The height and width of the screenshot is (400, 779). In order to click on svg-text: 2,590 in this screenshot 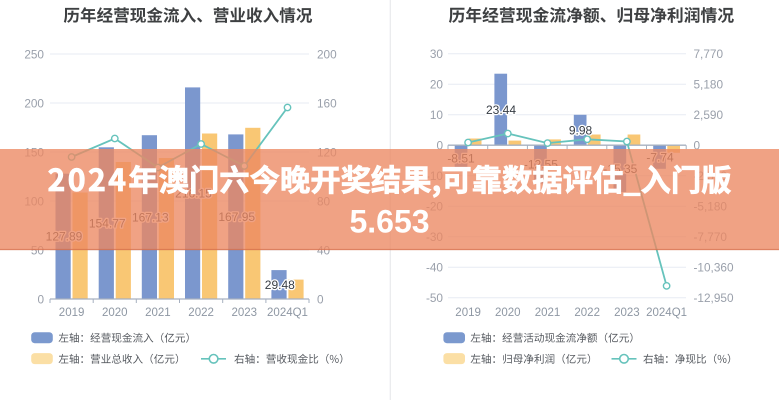, I will do `click(709, 115)`.